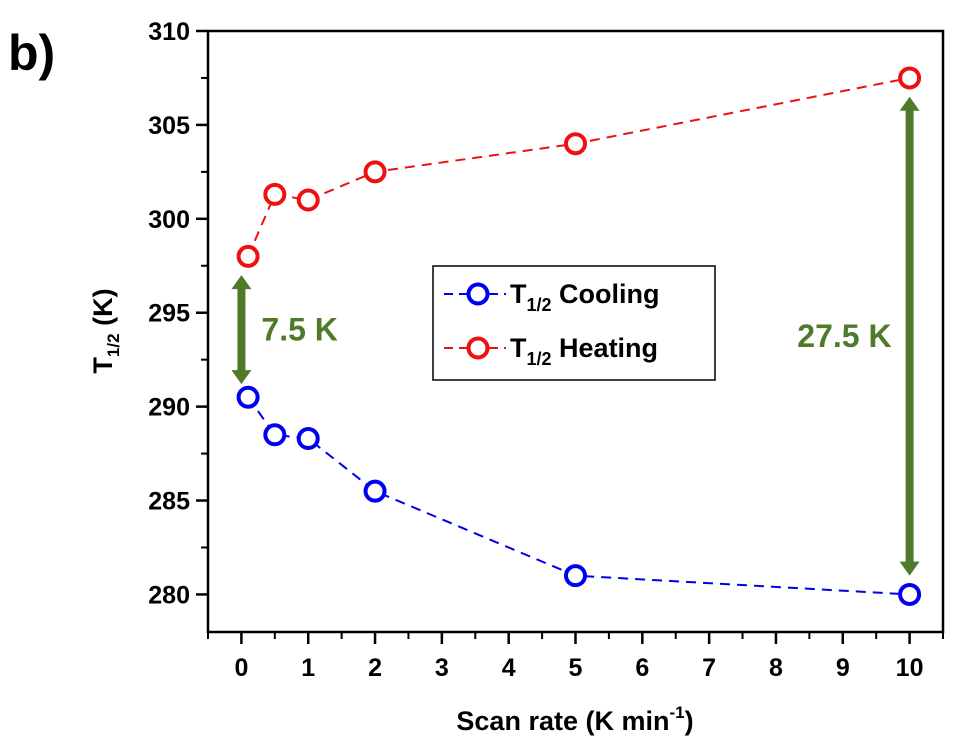 Image resolution: width=955 pixels, height=738 pixels. What do you see at coordinates (31, 53) in the screenshot?
I see `panel-label: b)` at bounding box center [31, 53].